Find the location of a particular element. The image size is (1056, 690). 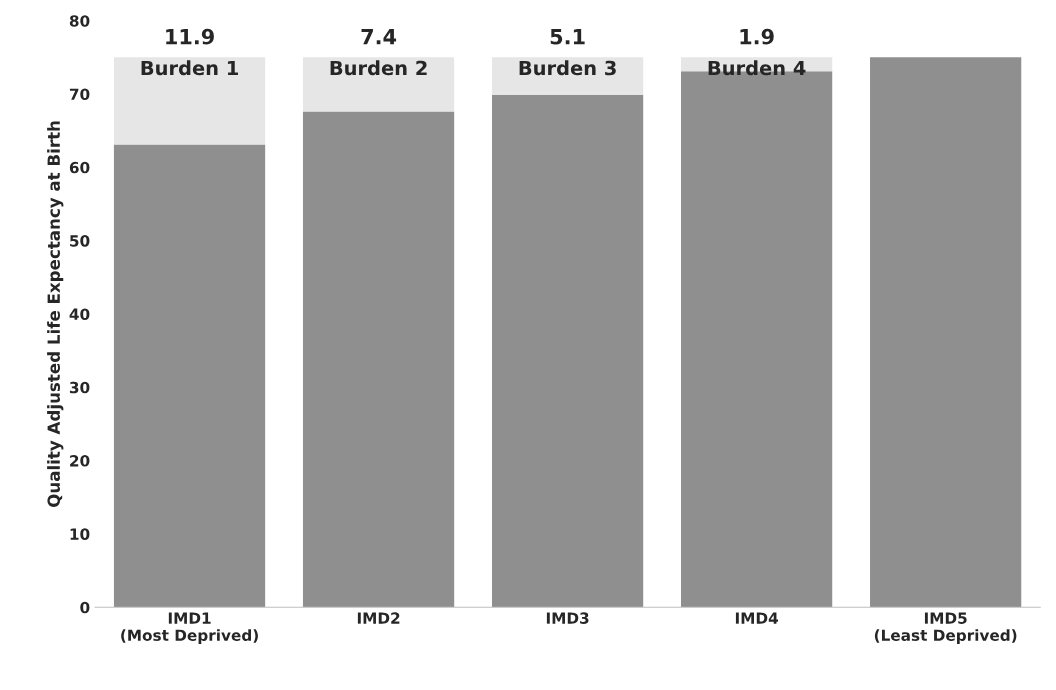

annotation: Burden 3 is located at coordinates (567, 68).